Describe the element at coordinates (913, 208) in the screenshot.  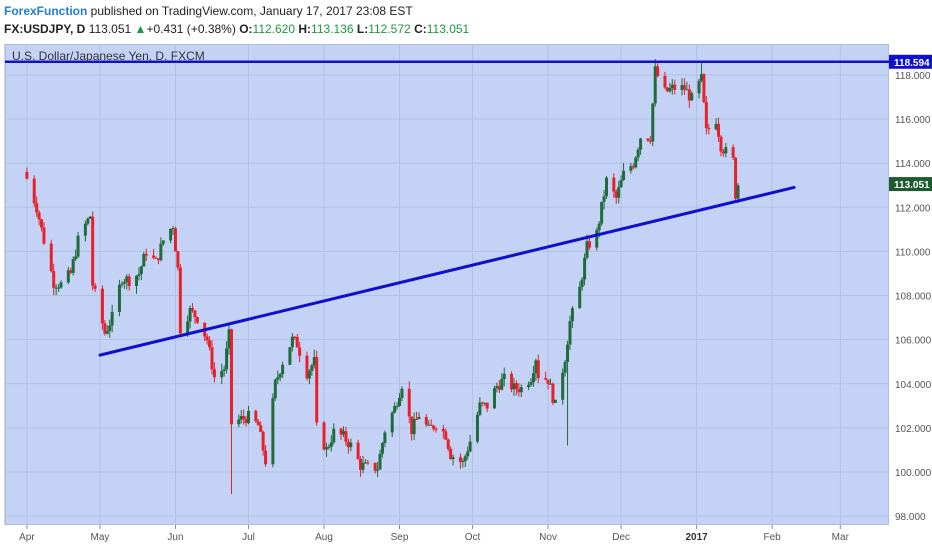
I see `y-tick-label: 112.000` at that location.